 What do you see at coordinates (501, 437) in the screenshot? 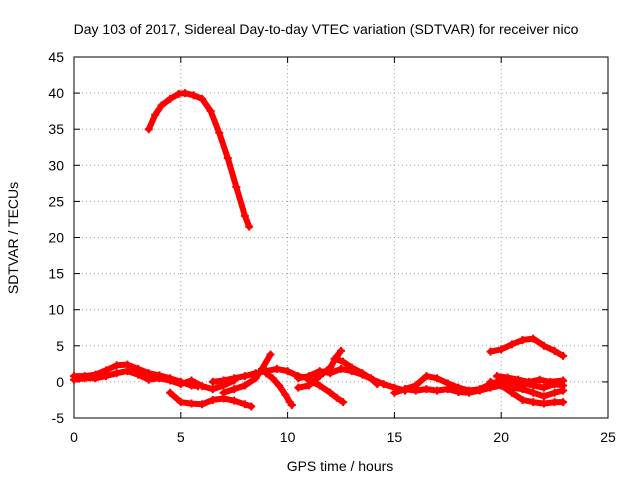
I see `x-tick-label: 20` at bounding box center [501, 437].